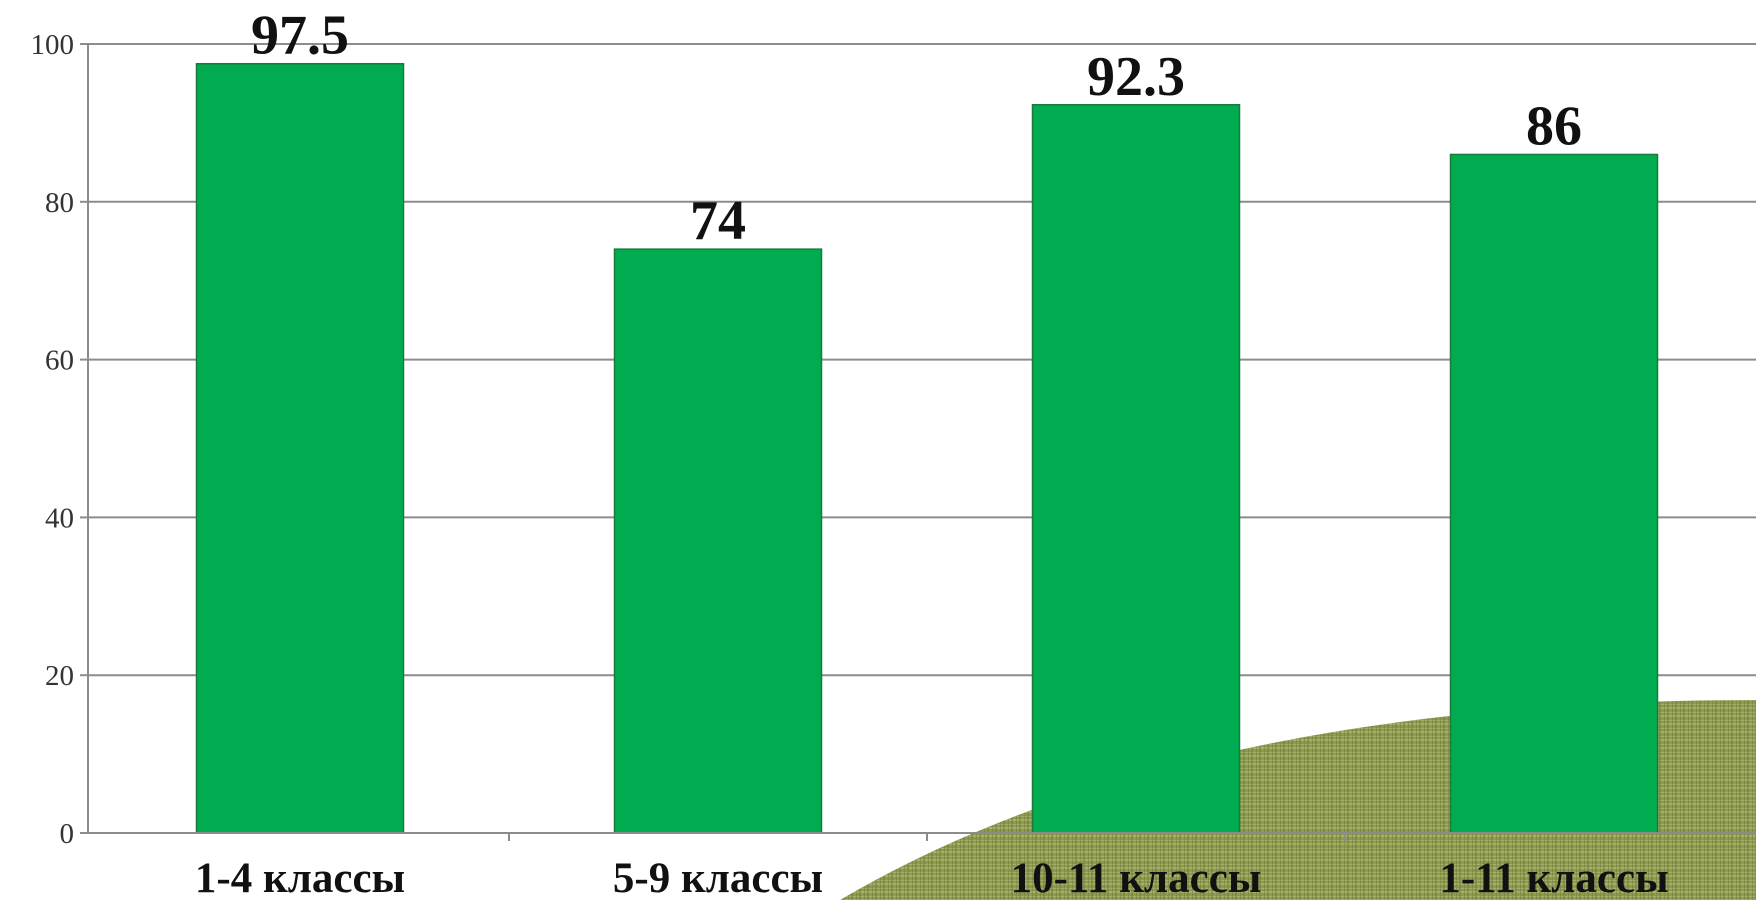 This screenshot has height=905, width=1756. I want to click on x-tick-label: 1-4 классы, so click(300, 877).